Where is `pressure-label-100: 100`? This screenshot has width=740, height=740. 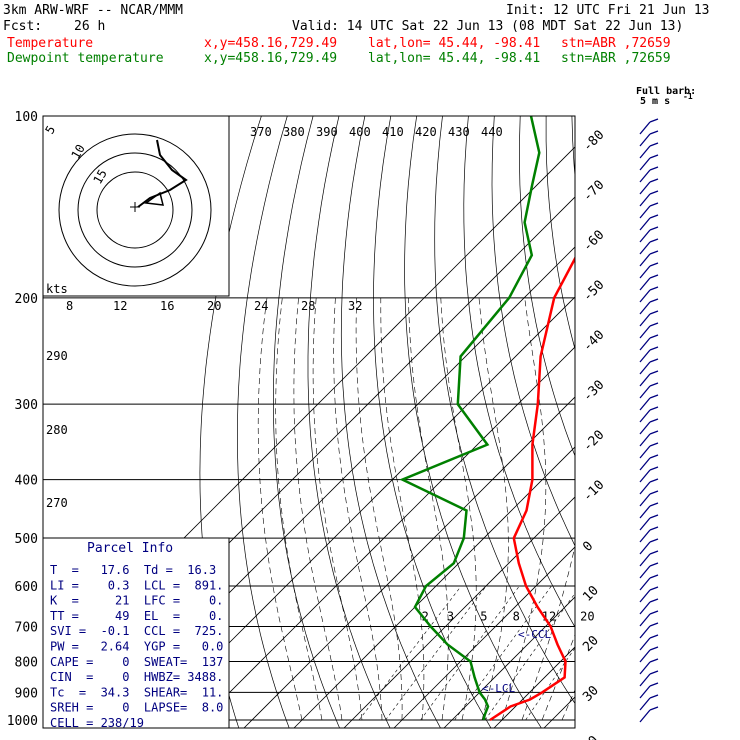 pressure-label-100: 100 is located at coordinates (26, 117).